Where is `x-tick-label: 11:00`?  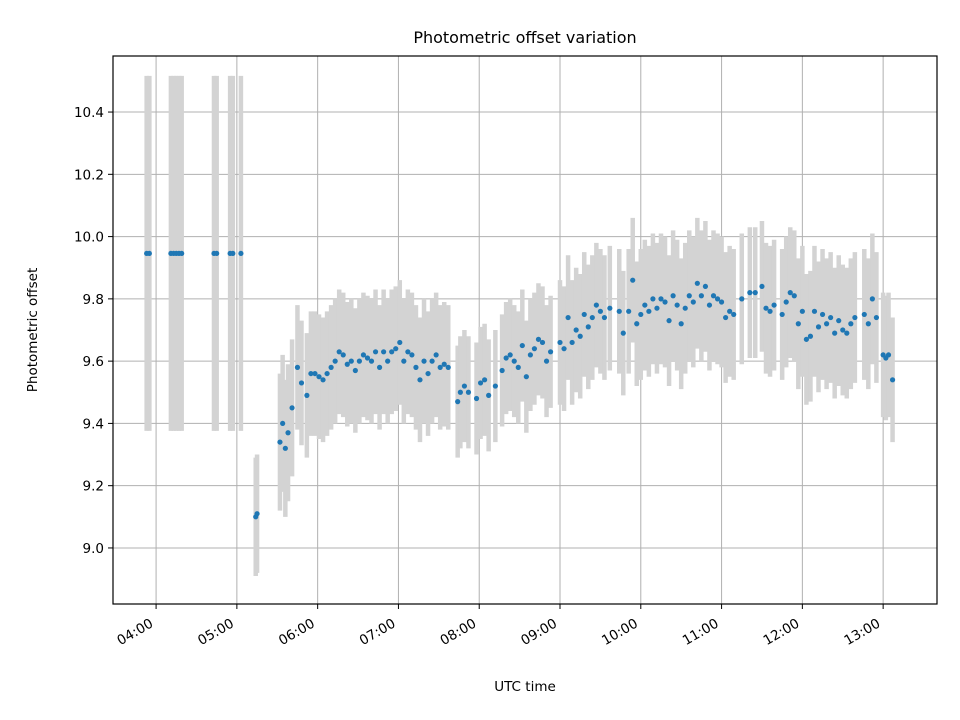 x-tick-label: 11:00 is located at coordinates (701, 632).